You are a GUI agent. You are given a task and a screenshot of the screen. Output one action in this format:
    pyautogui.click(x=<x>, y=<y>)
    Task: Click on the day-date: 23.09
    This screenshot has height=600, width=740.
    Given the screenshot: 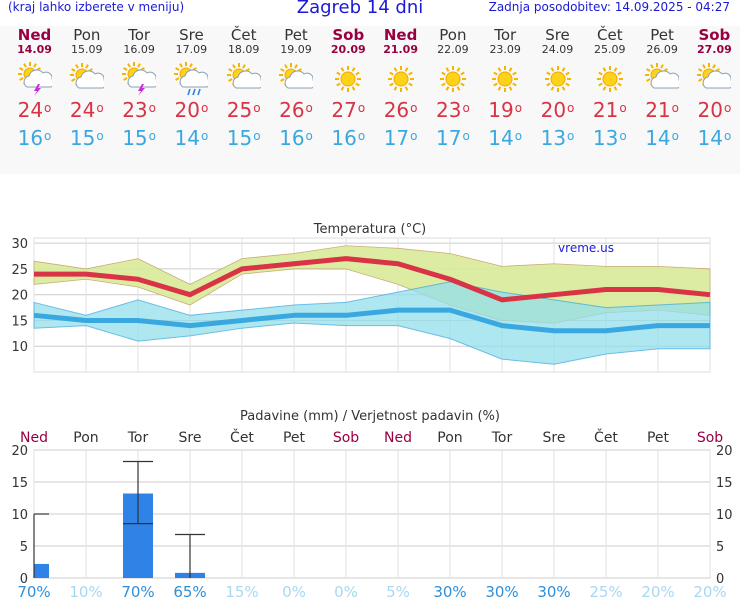 What is the action you would take?
    pyautogui.click(x=505, y=49)
    